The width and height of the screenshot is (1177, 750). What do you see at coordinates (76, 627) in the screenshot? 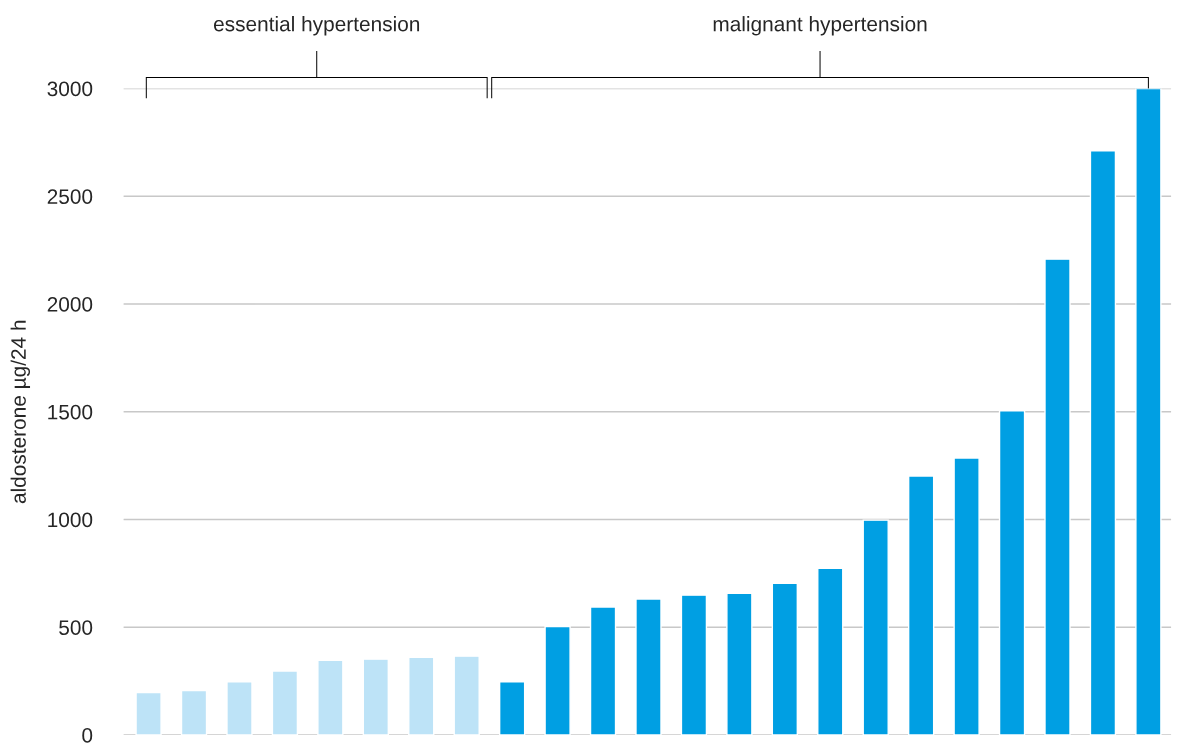
I see `y-tick-label: 500` at bounding box center [76, 627].